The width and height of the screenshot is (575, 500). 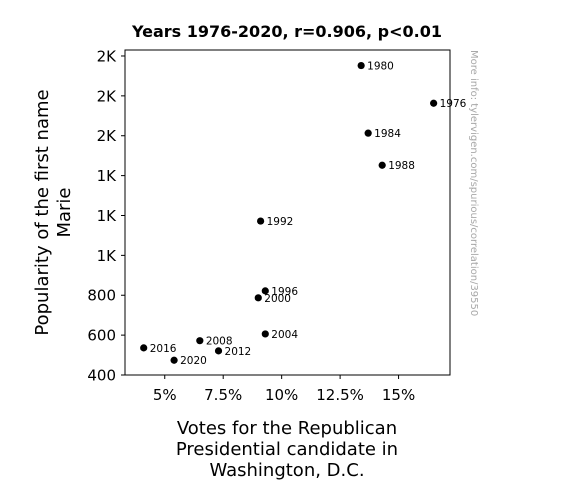 I want to click on y-axis: 400 600 800 1K 1K 1K 2K 2K 2K, so click(x=106, y=216).